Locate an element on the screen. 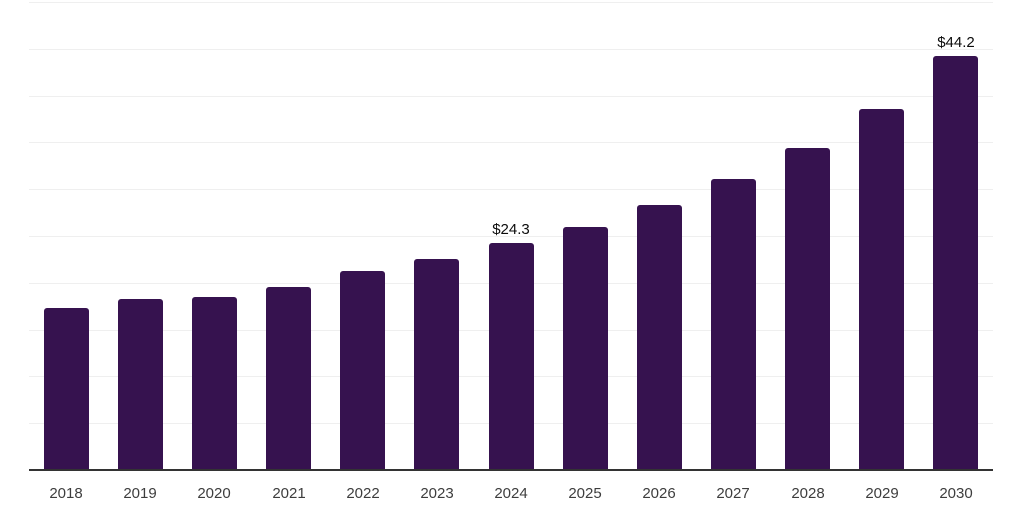 The width and height of the screenshot is (1024, 512). x-tick-label-2029: 2029 is located at coordinates (882, 493).